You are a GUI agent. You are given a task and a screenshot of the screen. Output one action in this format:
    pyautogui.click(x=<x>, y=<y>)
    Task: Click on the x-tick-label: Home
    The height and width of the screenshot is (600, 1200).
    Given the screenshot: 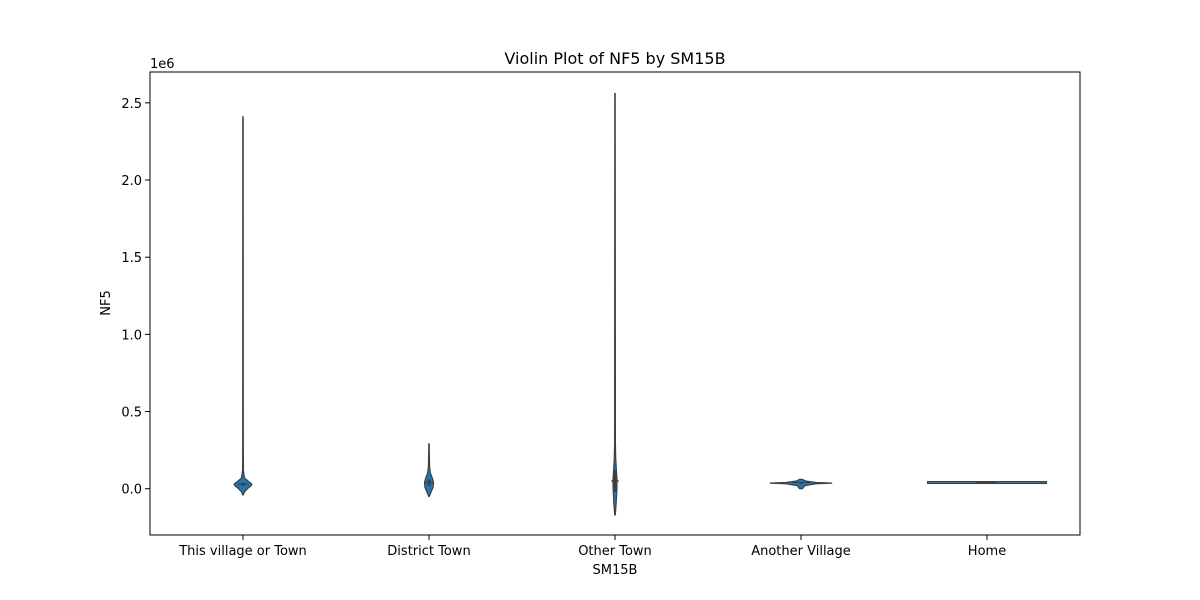 What is the action you would take?
    pyautogui.click(x=987, y=551)
    